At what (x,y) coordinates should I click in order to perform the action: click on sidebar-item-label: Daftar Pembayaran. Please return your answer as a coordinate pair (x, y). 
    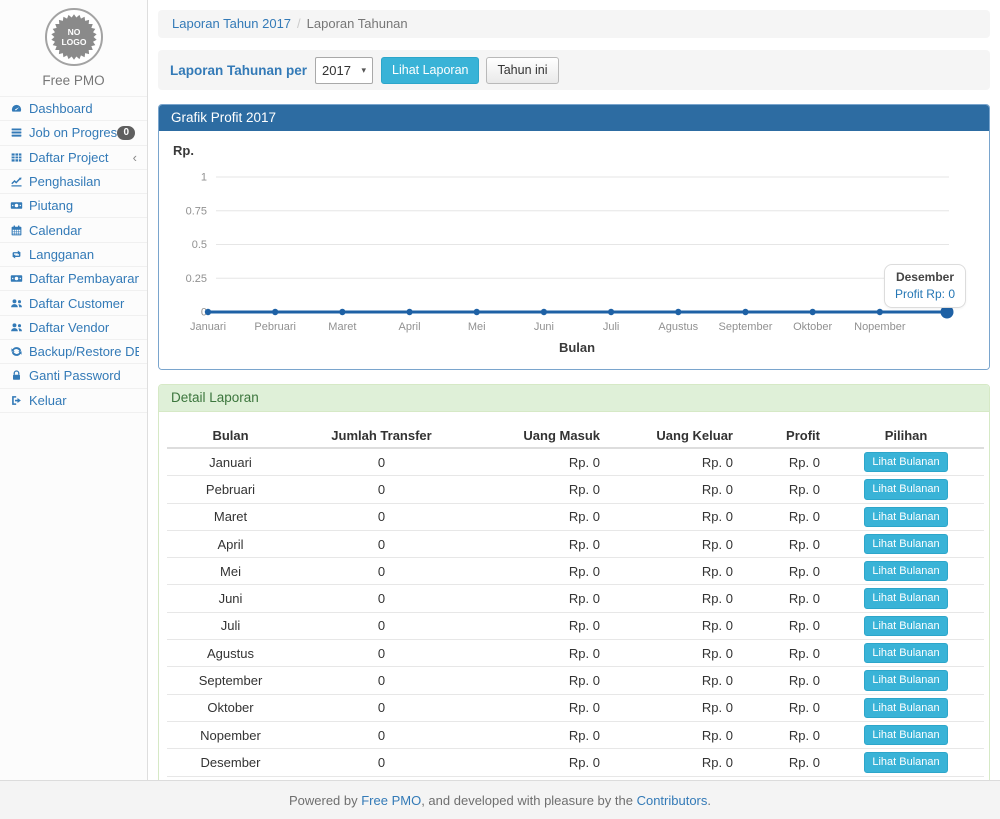
    Looking at the image, I should click on (84, 279).